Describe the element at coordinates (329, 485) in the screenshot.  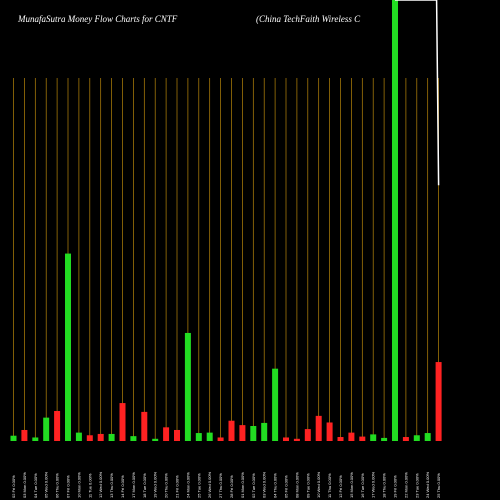
I see `x-tick-label: 11 Thu 0.00%` at that location.